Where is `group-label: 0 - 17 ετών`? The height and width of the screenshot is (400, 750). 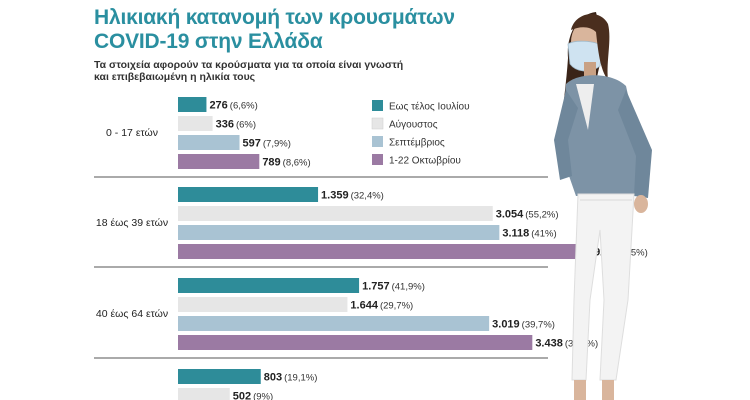 group-label: 0 - 17 ετών is located at coordinates (132, 133).